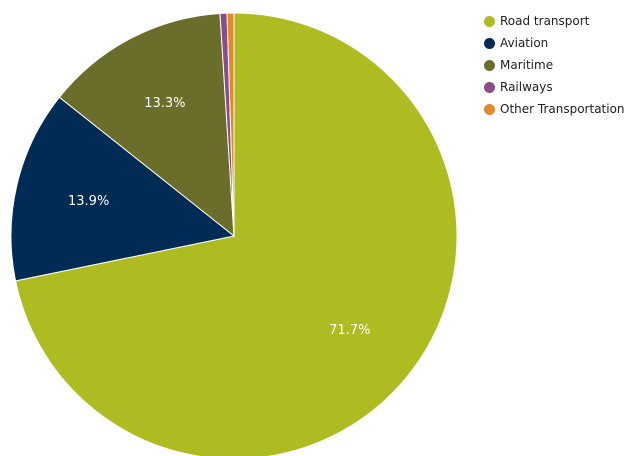 Image resolution: width=640 pixels, height=456 pixels. I want to click on legend-marker-road-transport, so click(489, 21).